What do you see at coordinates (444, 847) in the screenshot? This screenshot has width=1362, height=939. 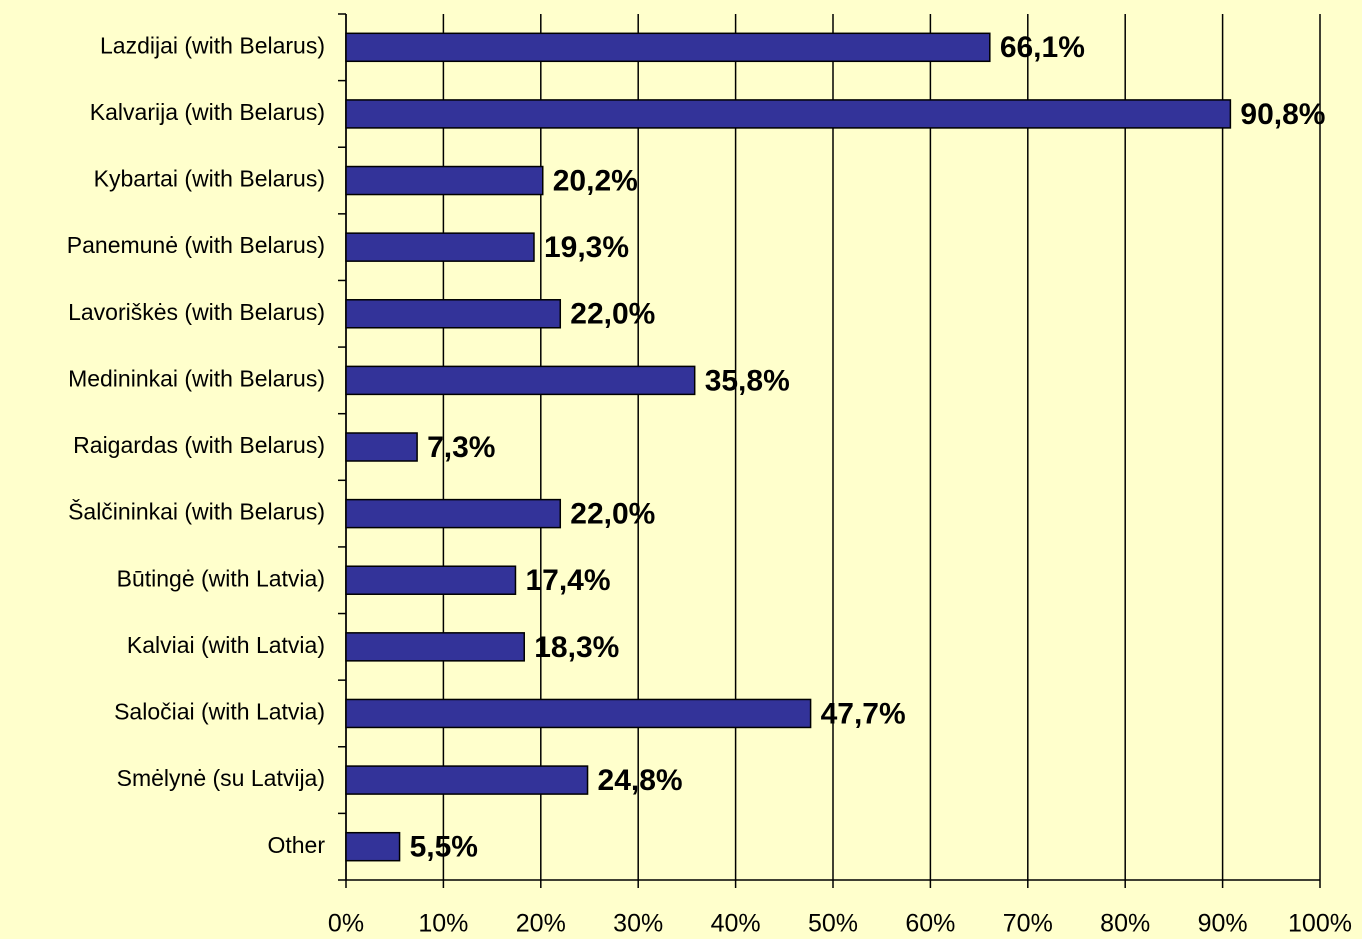 I see `value-label: 5,5%` at bounding box center [444, 847].